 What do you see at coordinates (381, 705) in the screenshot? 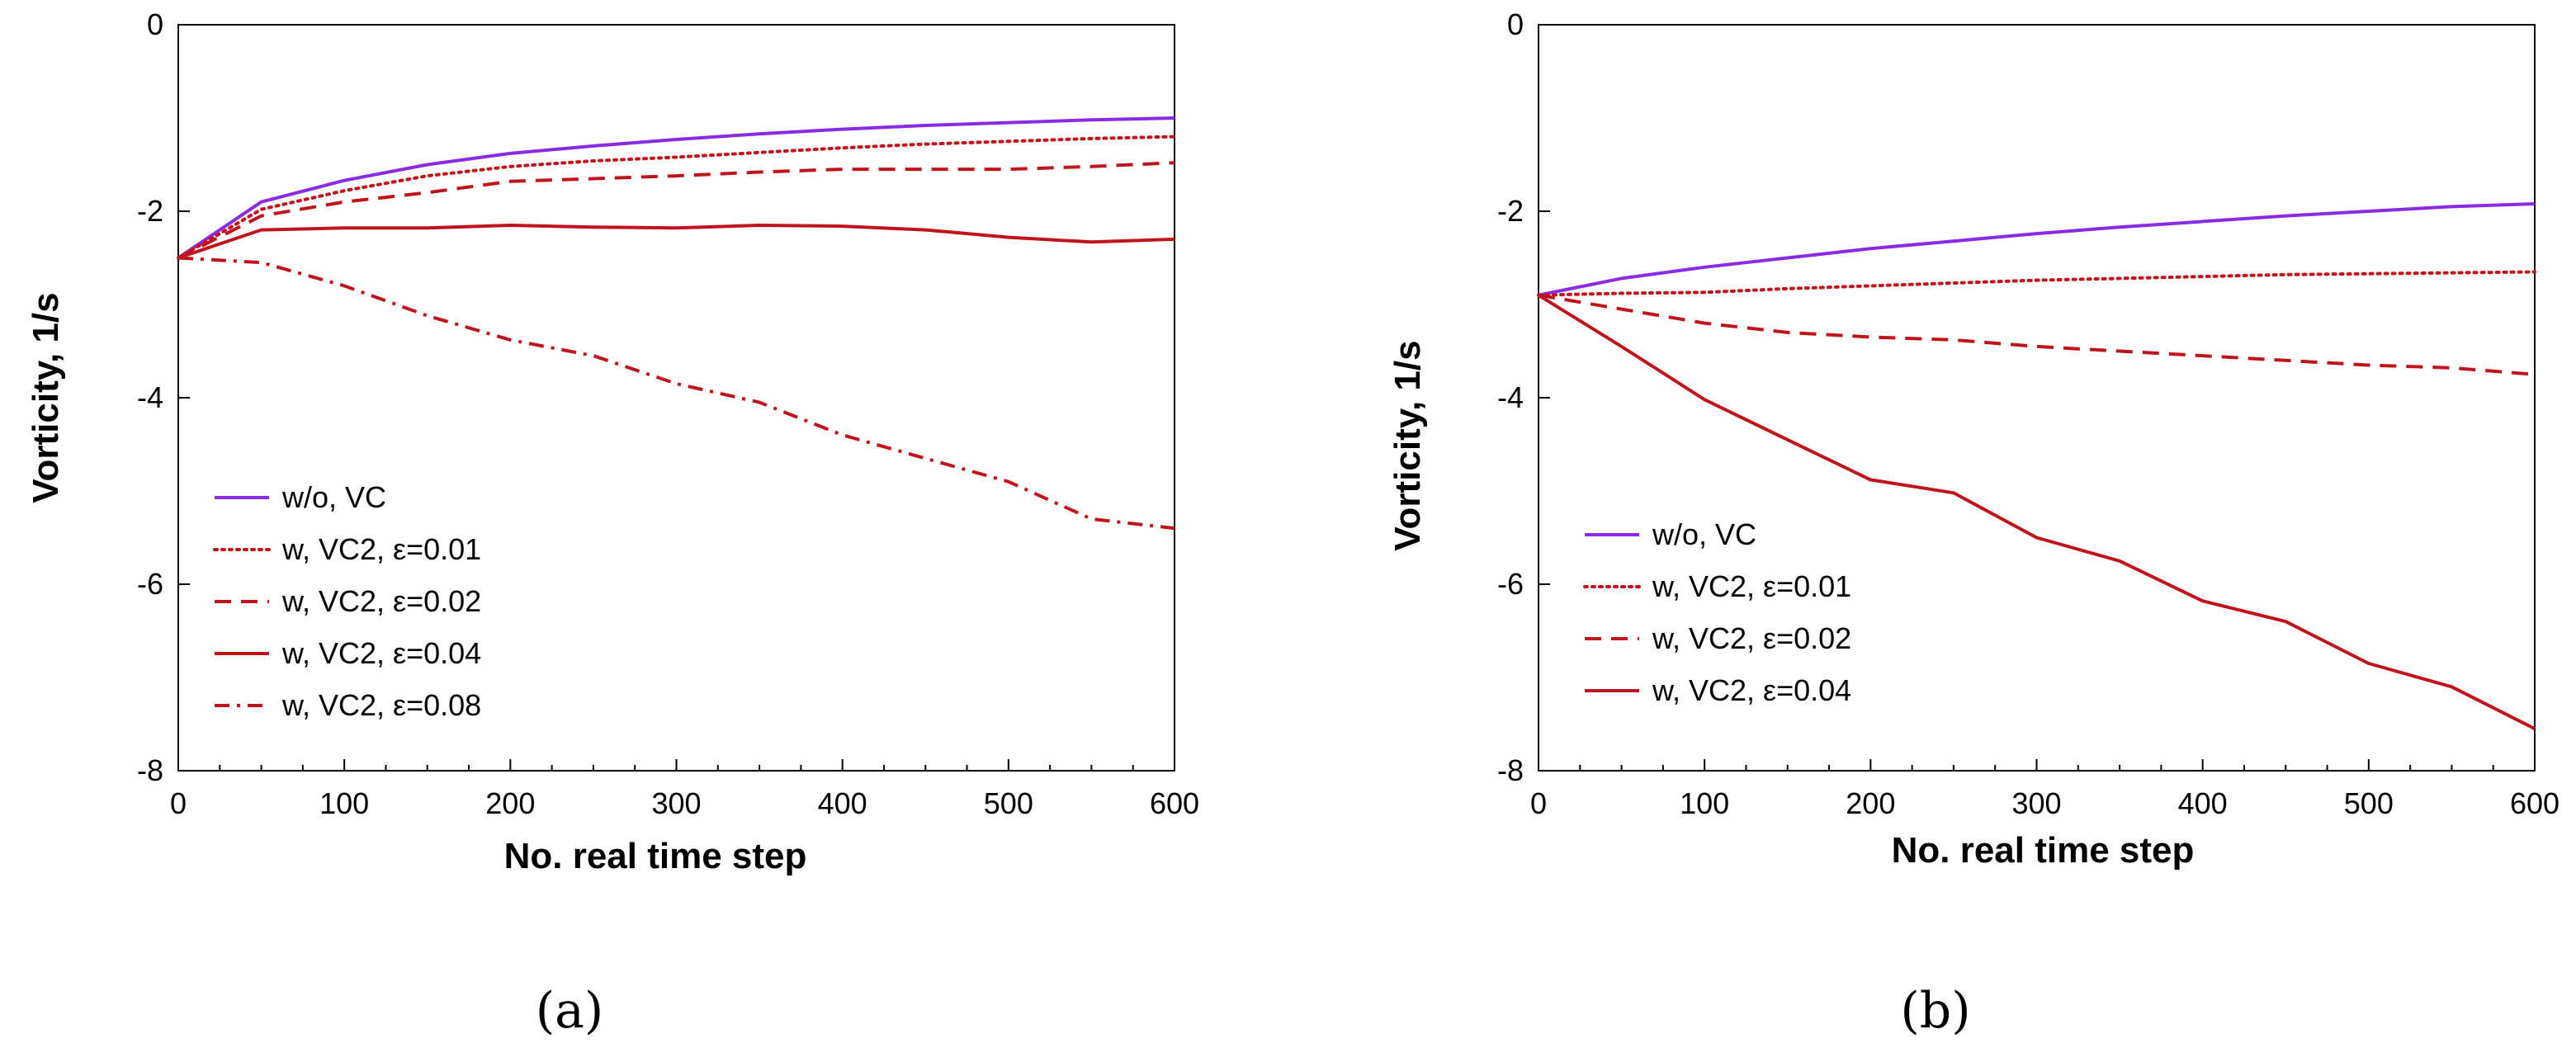
I see `legend-label-5: w, VC2, ε=0.08` at bounding box center [381, 705].